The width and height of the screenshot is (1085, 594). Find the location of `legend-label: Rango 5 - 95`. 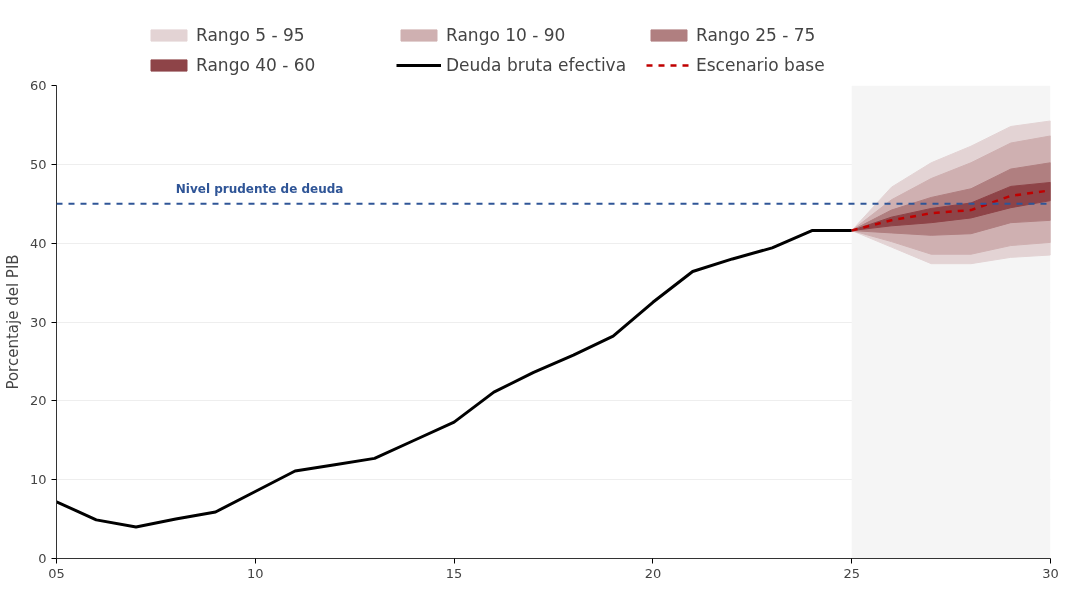

legend-label: Rango 5 - 95 is located at coordinates (251, 35).